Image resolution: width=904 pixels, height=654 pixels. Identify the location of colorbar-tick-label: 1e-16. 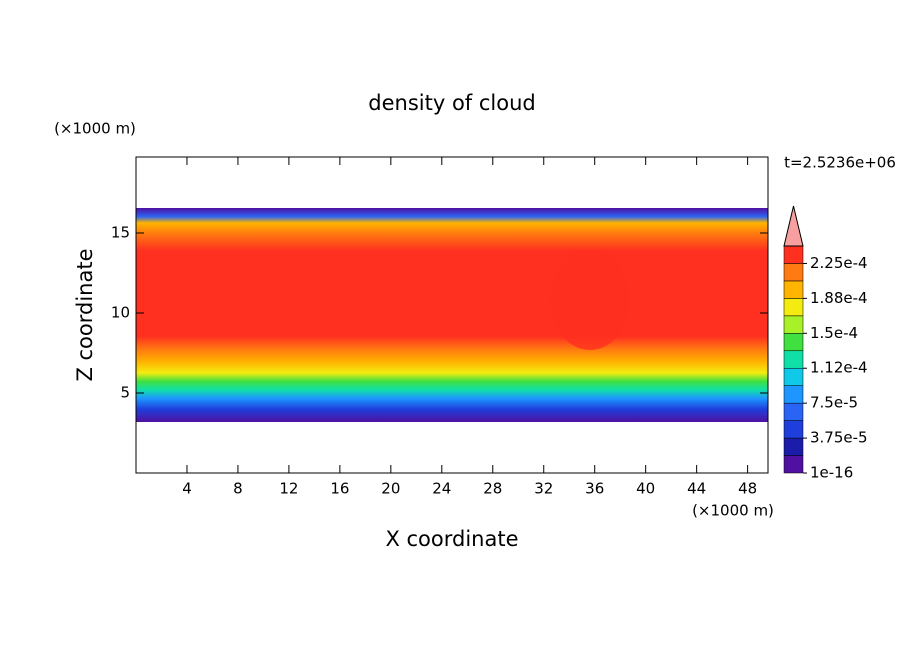
(831, 473).